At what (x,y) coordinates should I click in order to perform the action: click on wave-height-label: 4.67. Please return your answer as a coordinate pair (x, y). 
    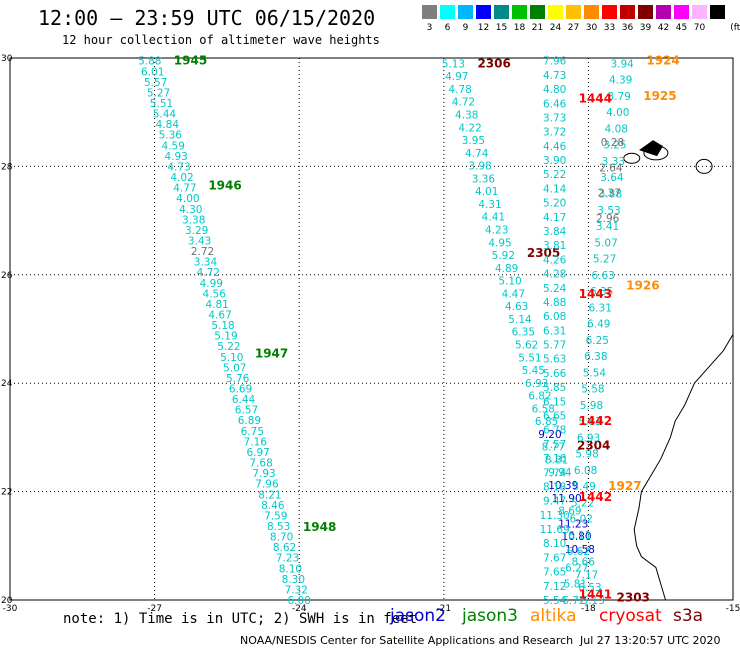
    Looking at the image, I should click on (219, 315).